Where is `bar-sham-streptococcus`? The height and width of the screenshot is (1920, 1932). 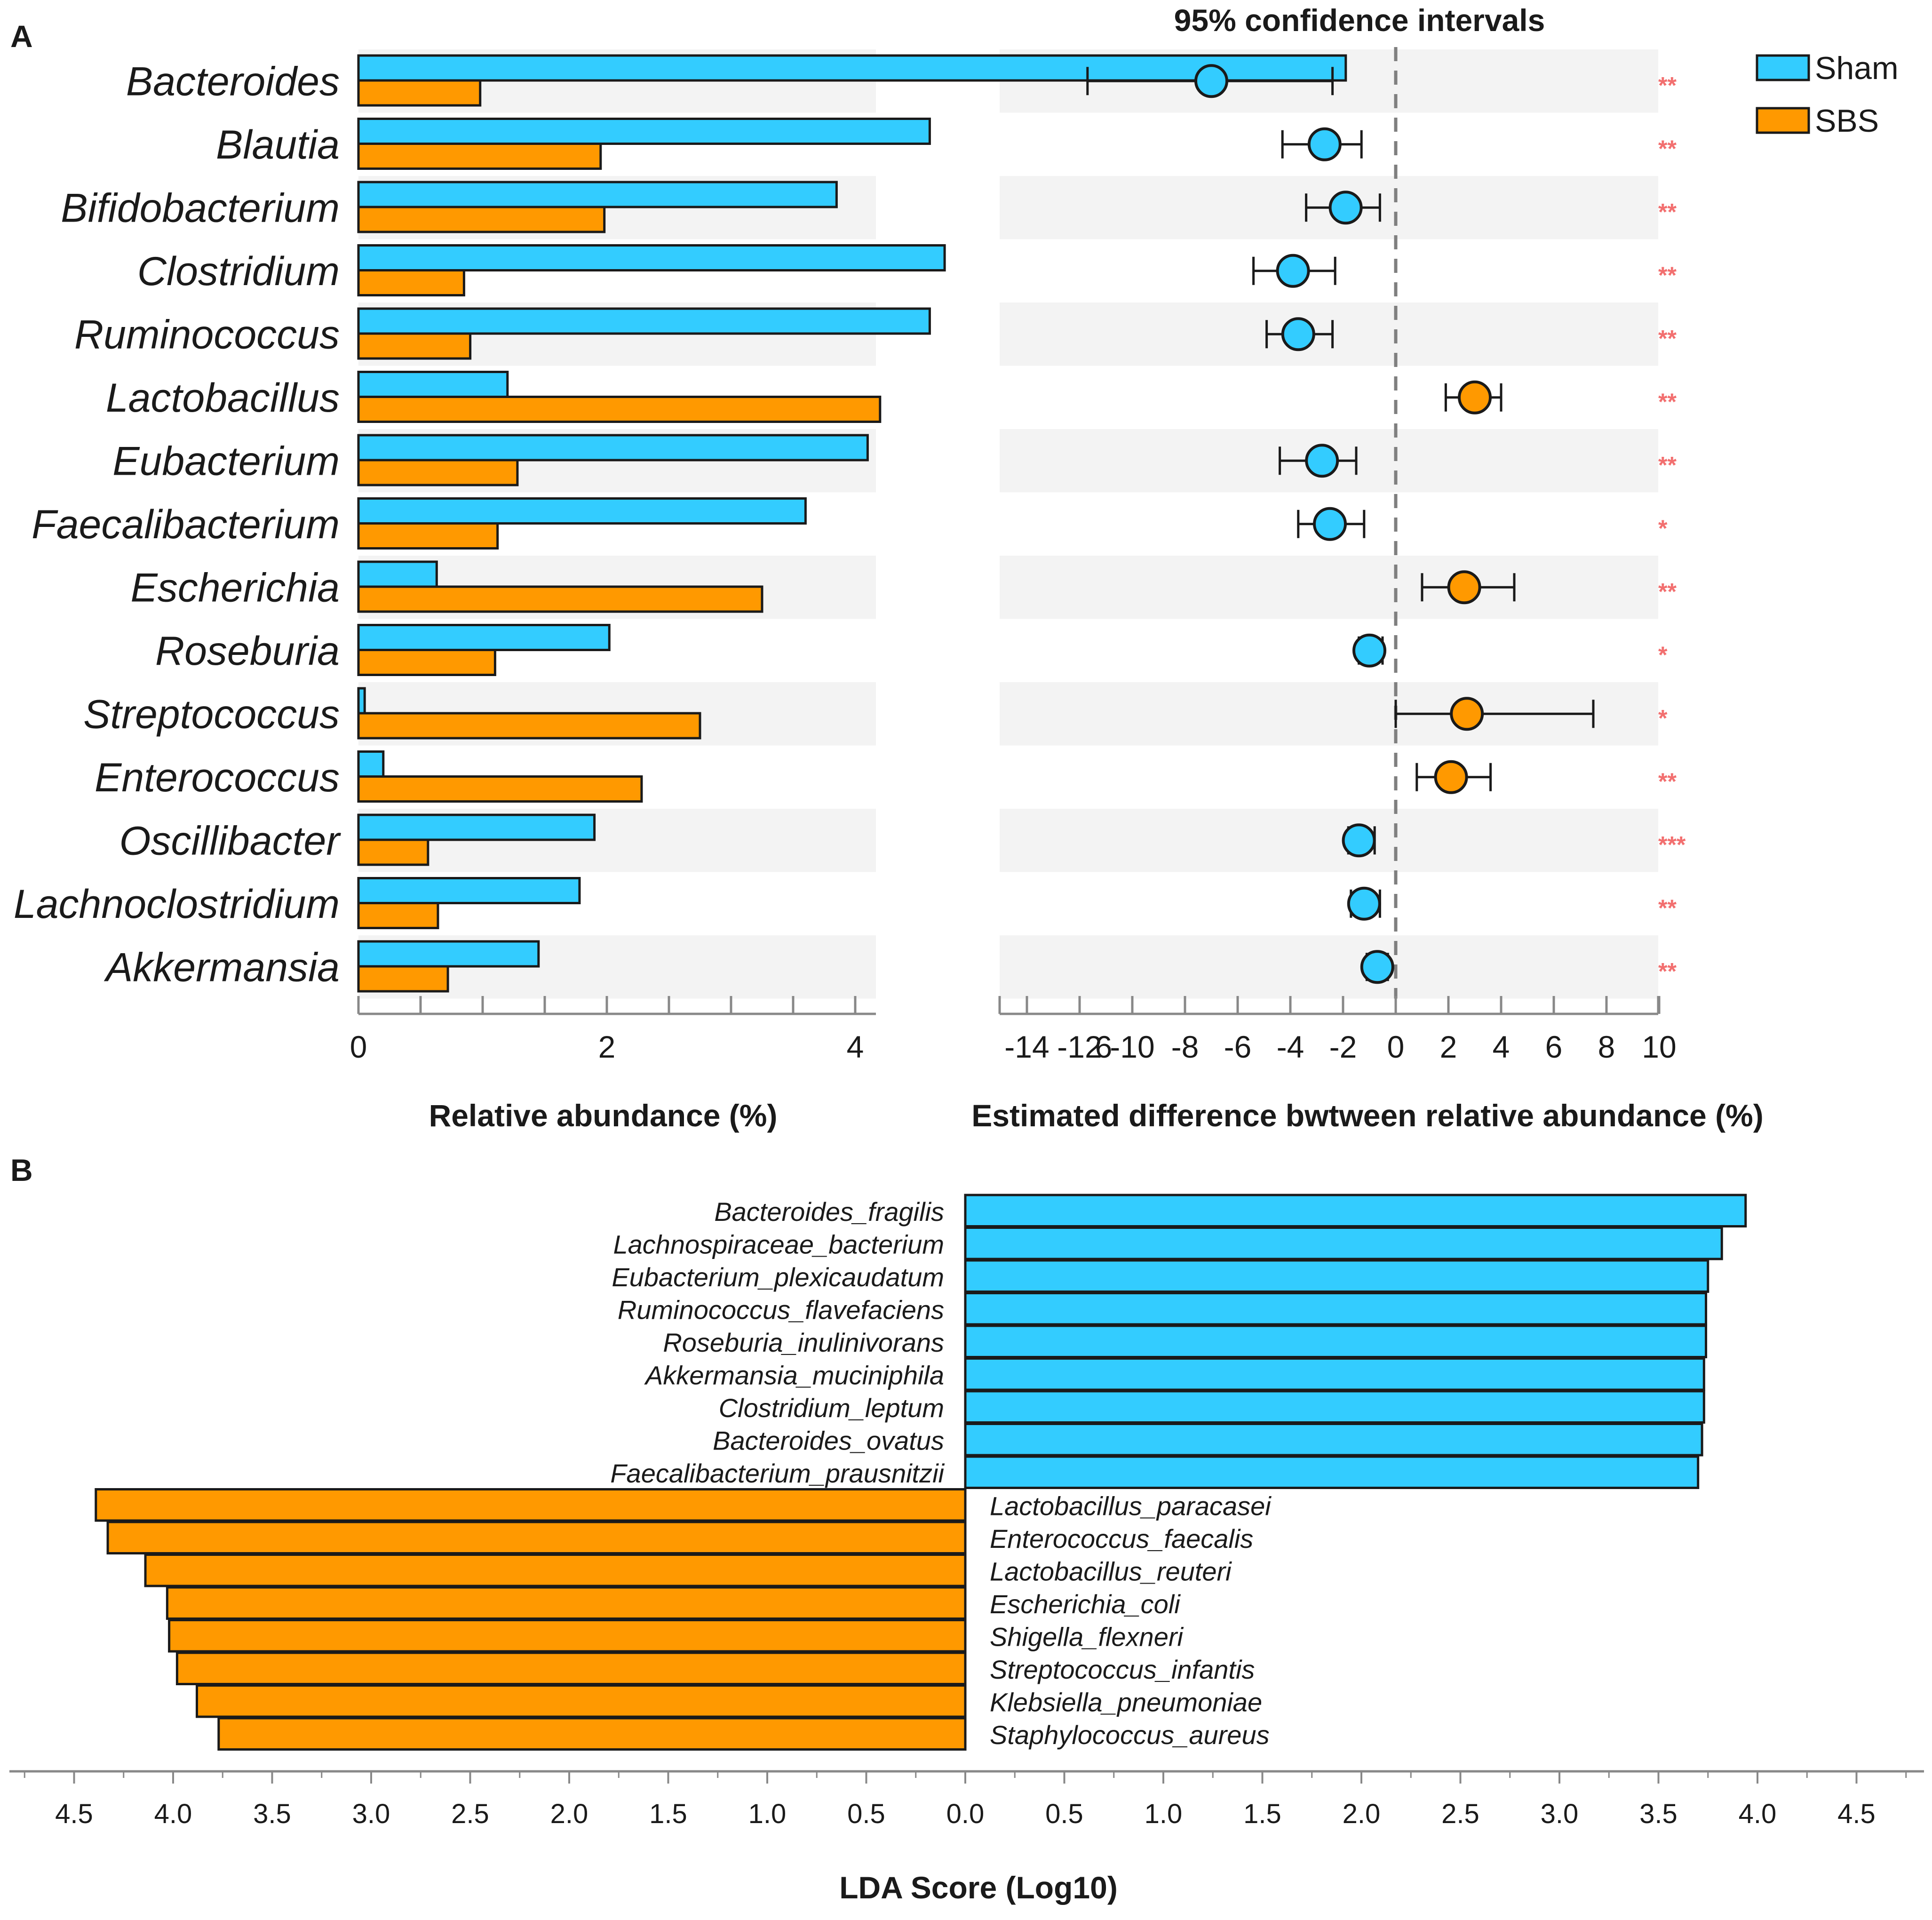 bar-sham-streptococcus is located at coordinates (361, 701).